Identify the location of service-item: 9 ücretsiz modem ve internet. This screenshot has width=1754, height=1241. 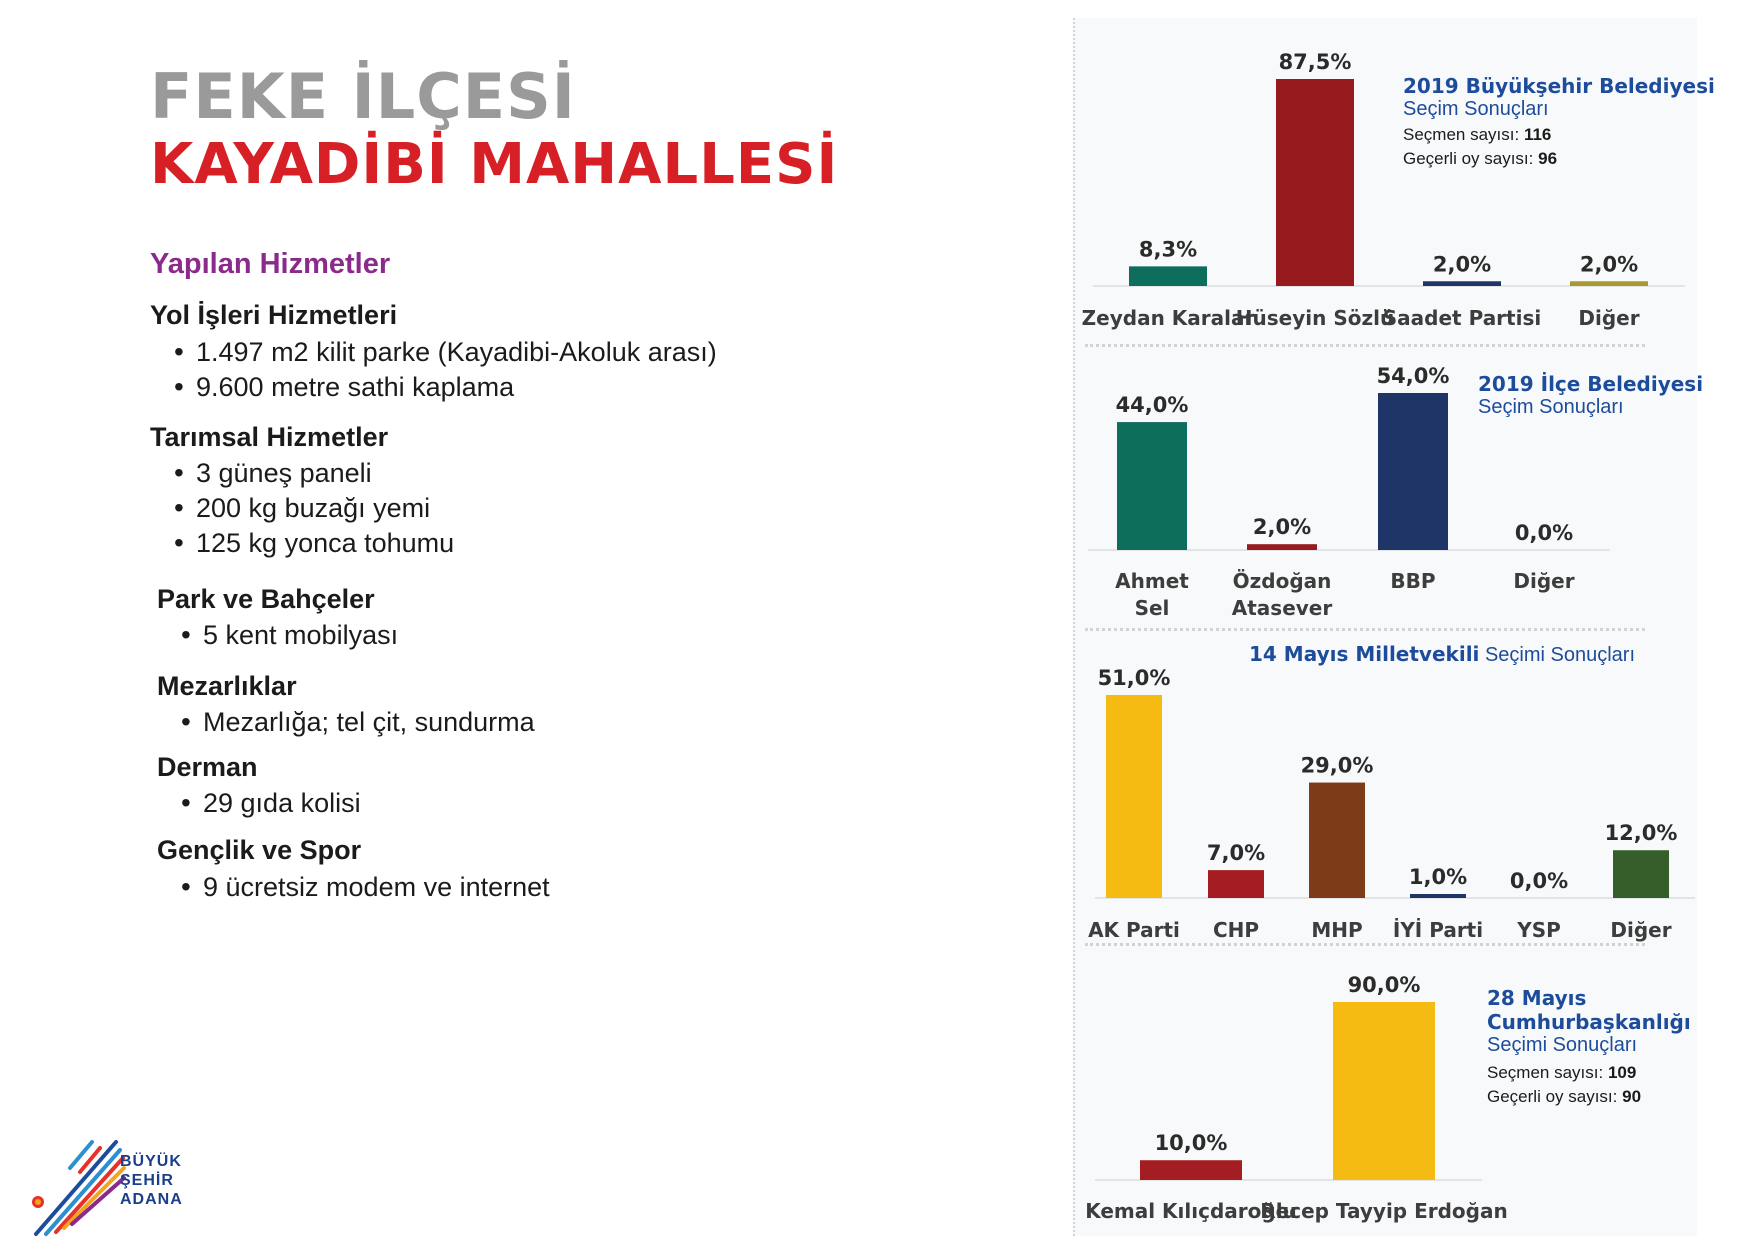
(365, 887).